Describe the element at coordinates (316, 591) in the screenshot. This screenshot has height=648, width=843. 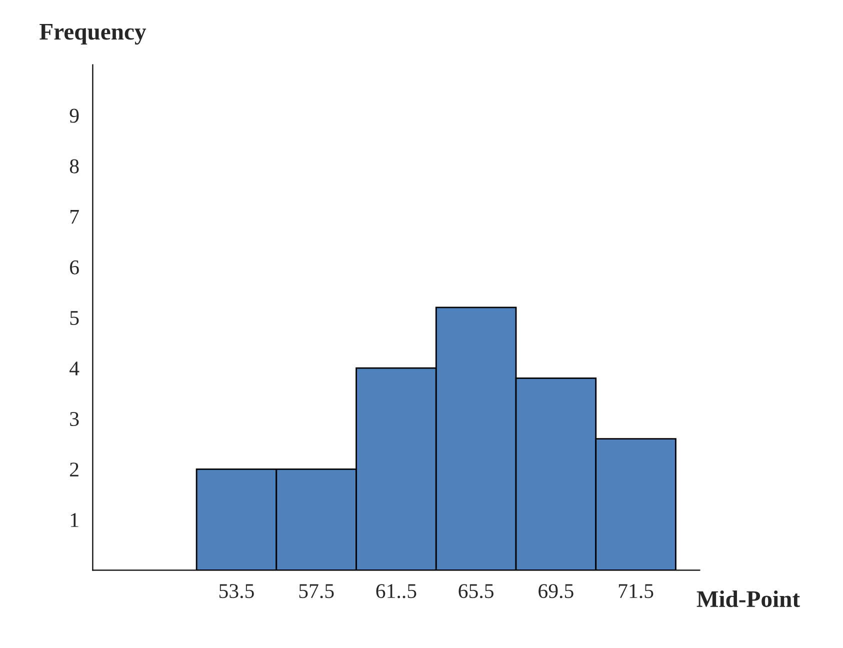
I see `x-tick-label: 57.5` at that location.